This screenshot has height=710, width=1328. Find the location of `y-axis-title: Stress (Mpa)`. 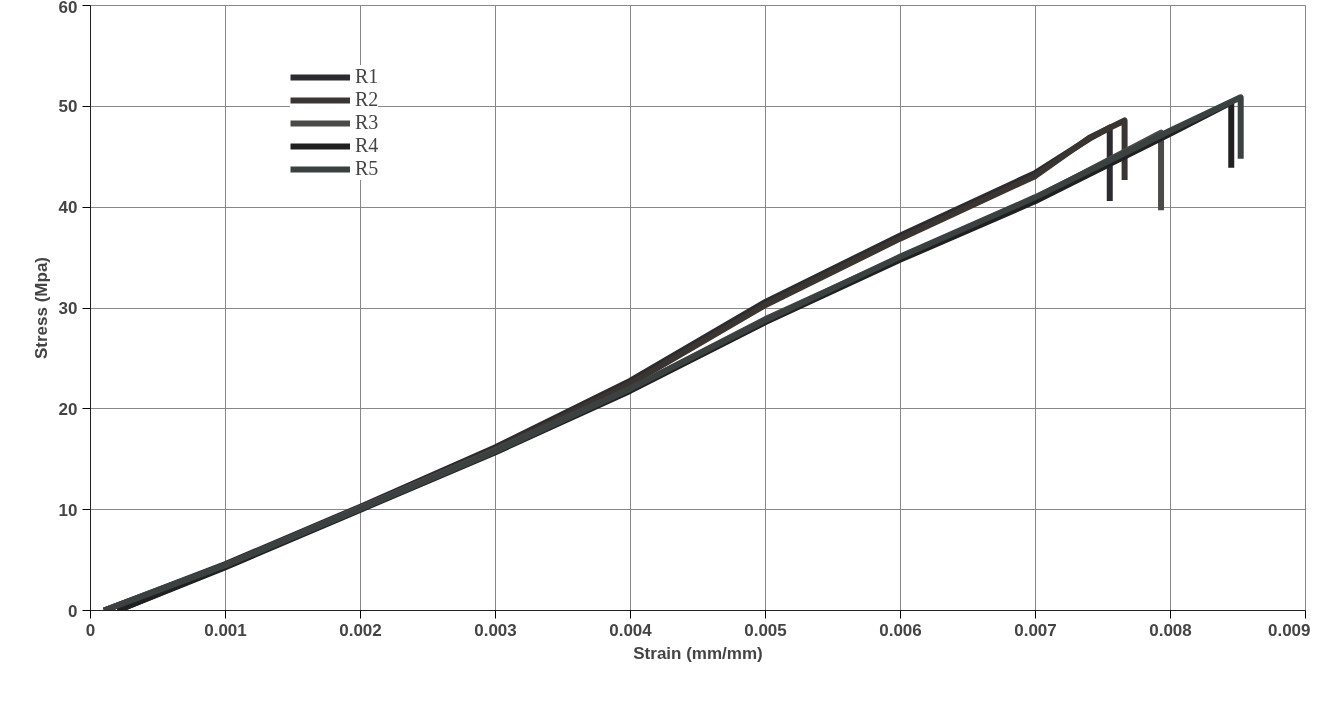

y-axis-title: Stress (Mpa) is located at coordinates (41, 308).